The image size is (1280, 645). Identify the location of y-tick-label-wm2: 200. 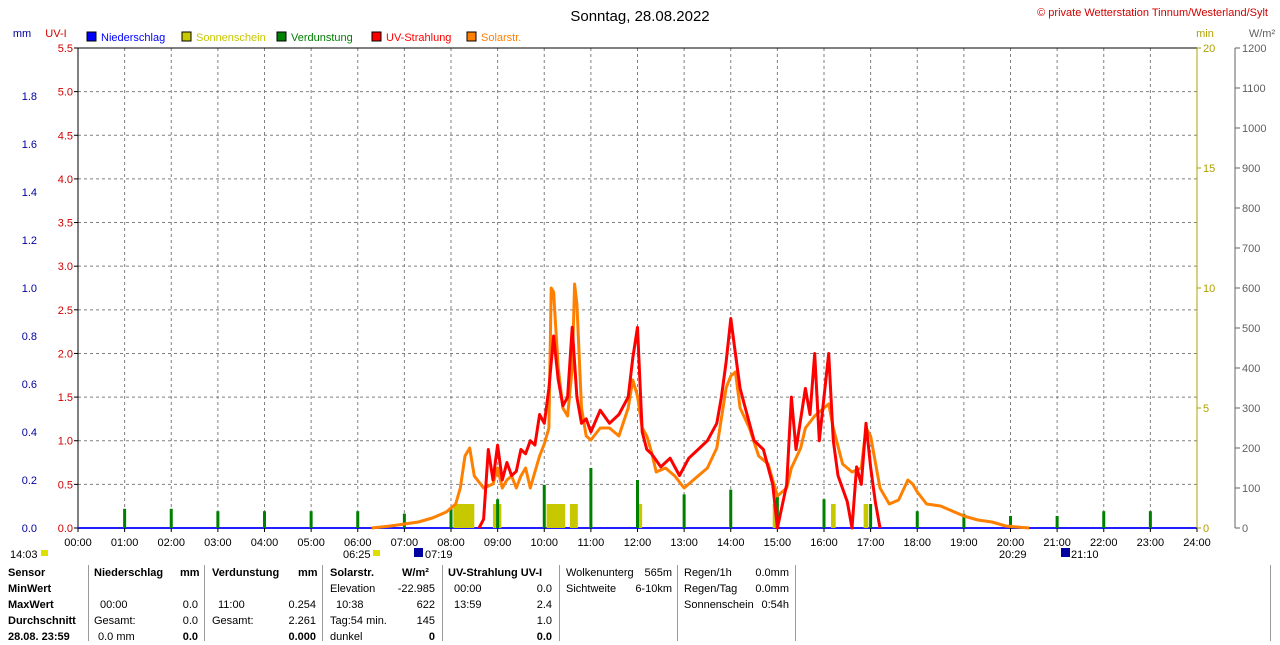
(1251, 449).